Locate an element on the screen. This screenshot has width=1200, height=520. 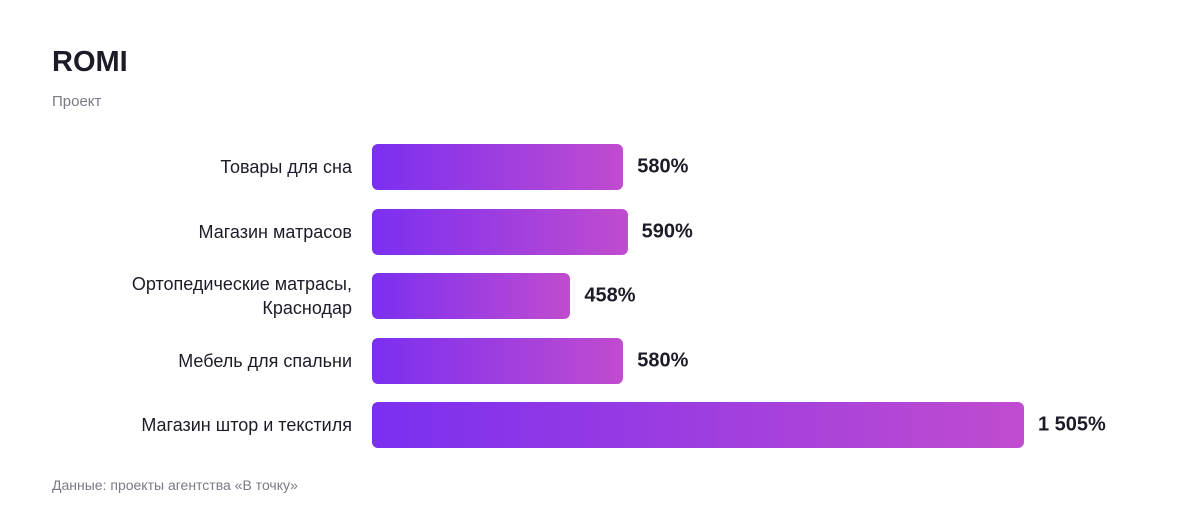
footnote: Данные: проекты агентства «В точку» is located at coordinates (175, 485).